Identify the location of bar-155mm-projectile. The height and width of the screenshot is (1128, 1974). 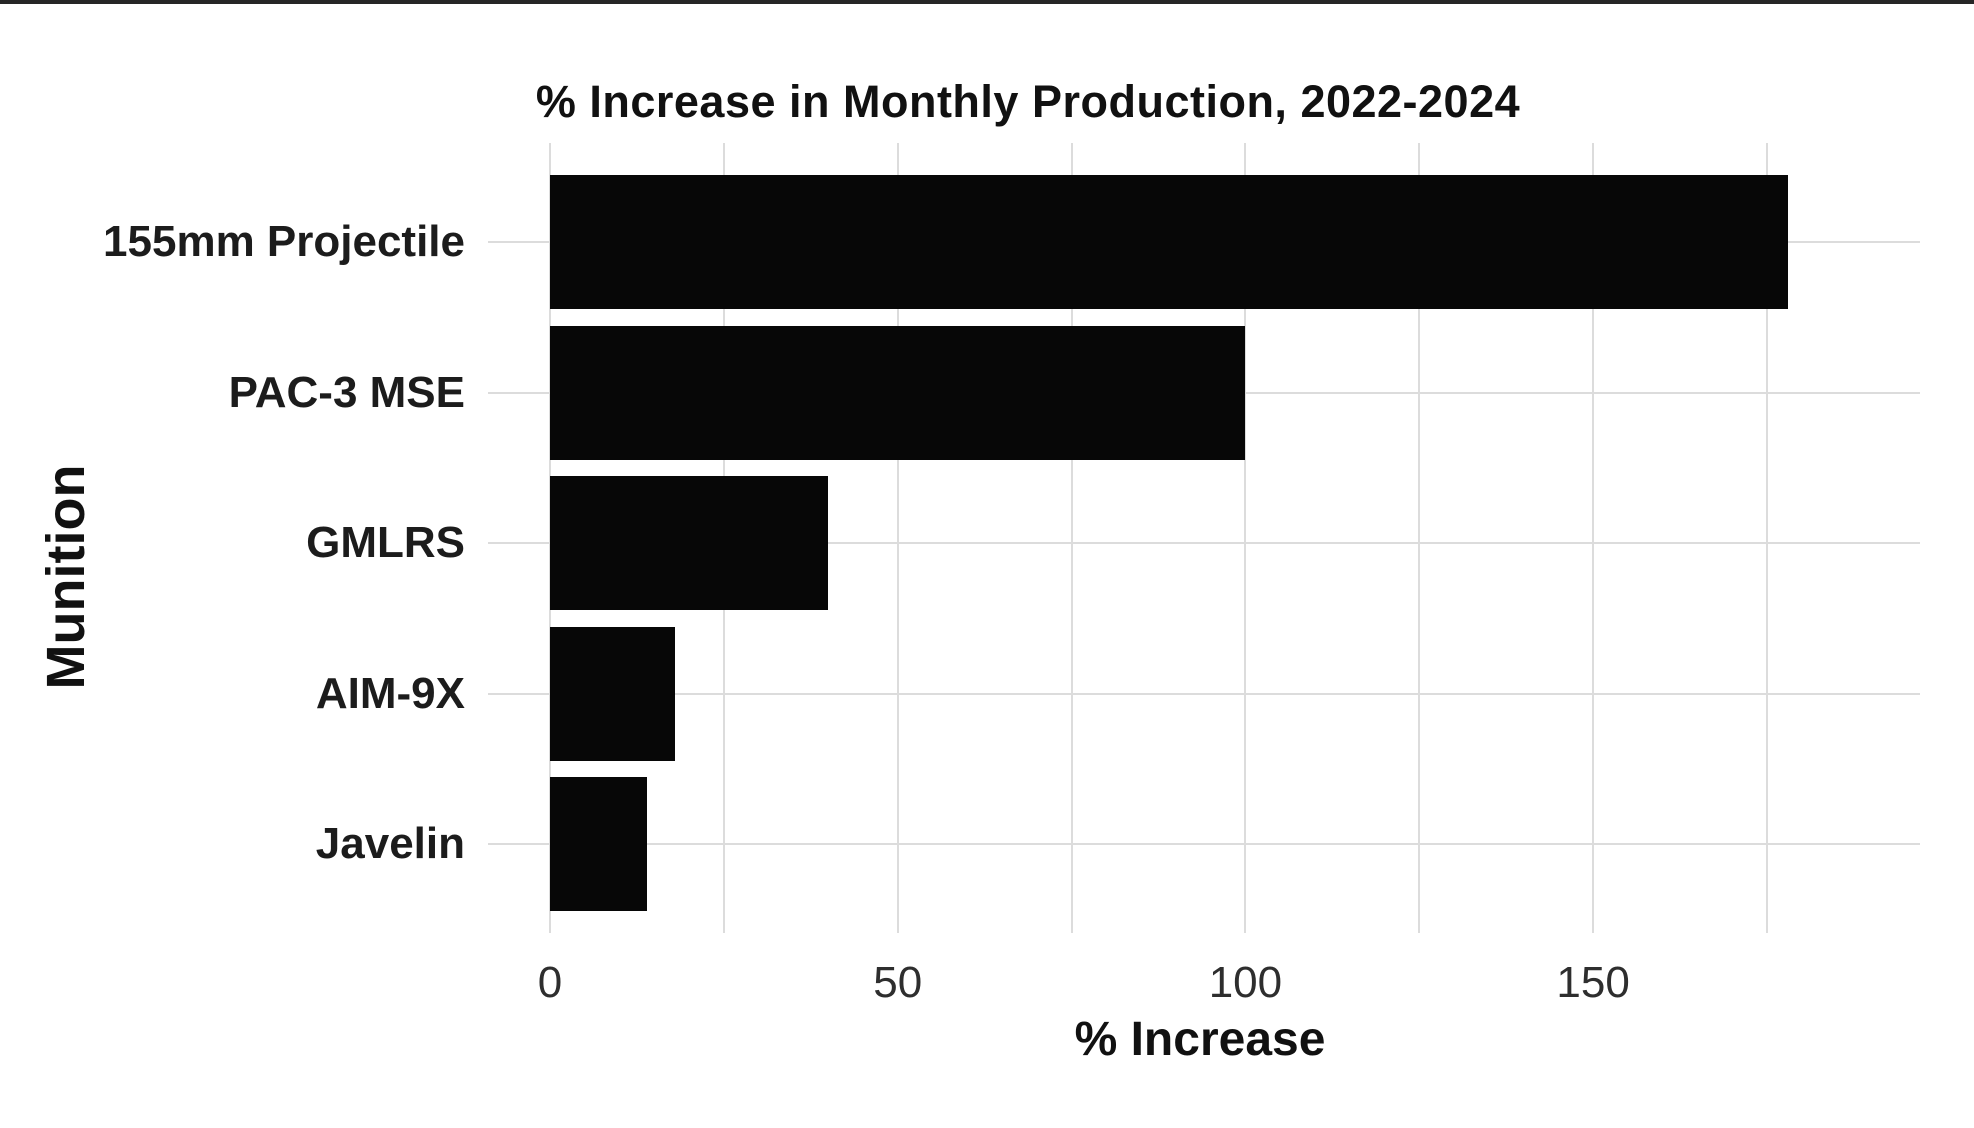
(1169, 242).